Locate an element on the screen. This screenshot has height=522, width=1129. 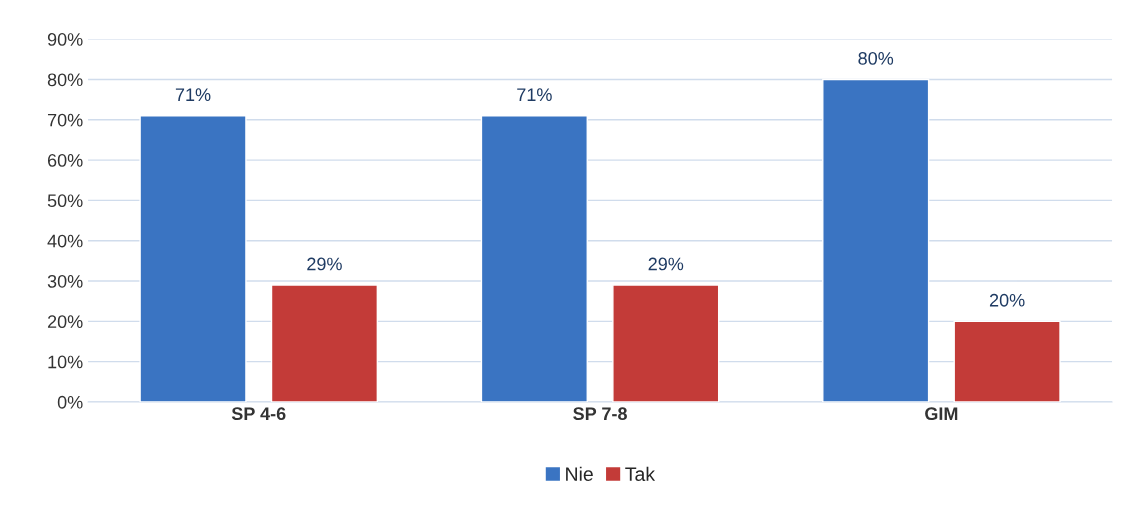
y-tick-label: 0% is located at coordinates (70, 402).